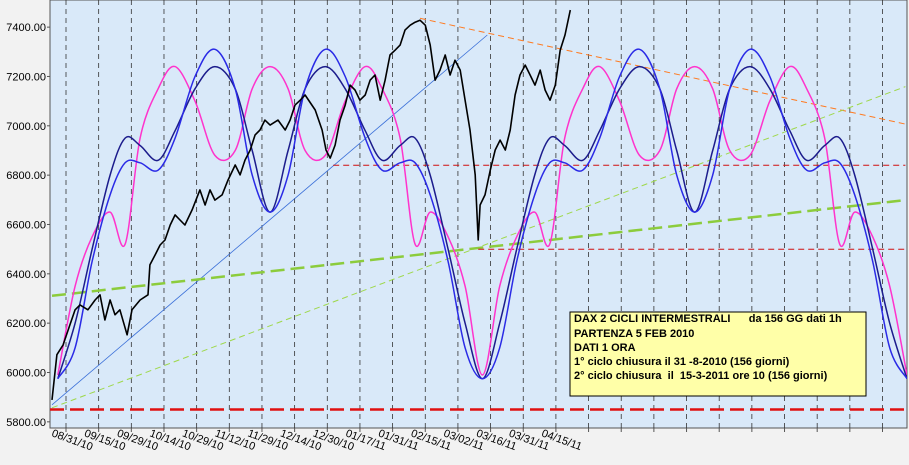 The width and height of the screenshot is (909, 465). I want to click on y-tick-label: 6000.00, so click(26, 373).